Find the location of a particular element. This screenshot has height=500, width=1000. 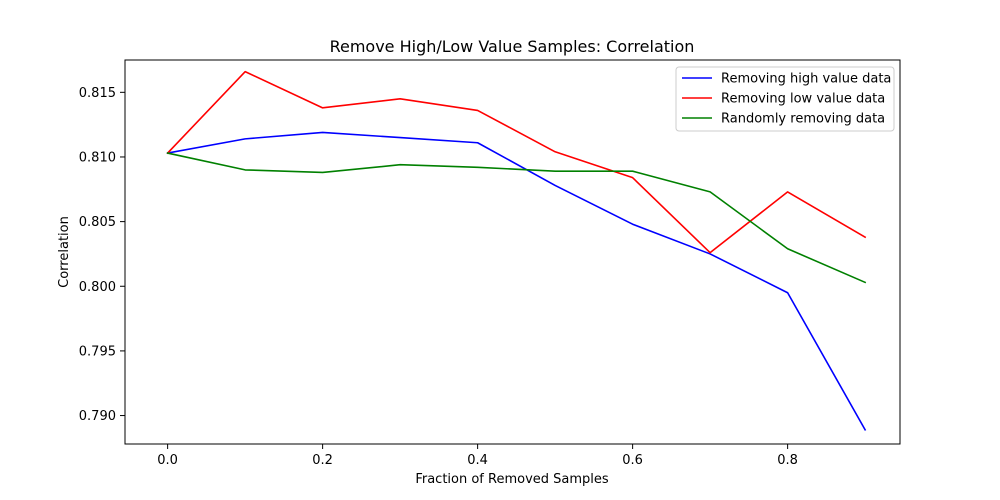

legend-box is located at coordinates (785, 99).